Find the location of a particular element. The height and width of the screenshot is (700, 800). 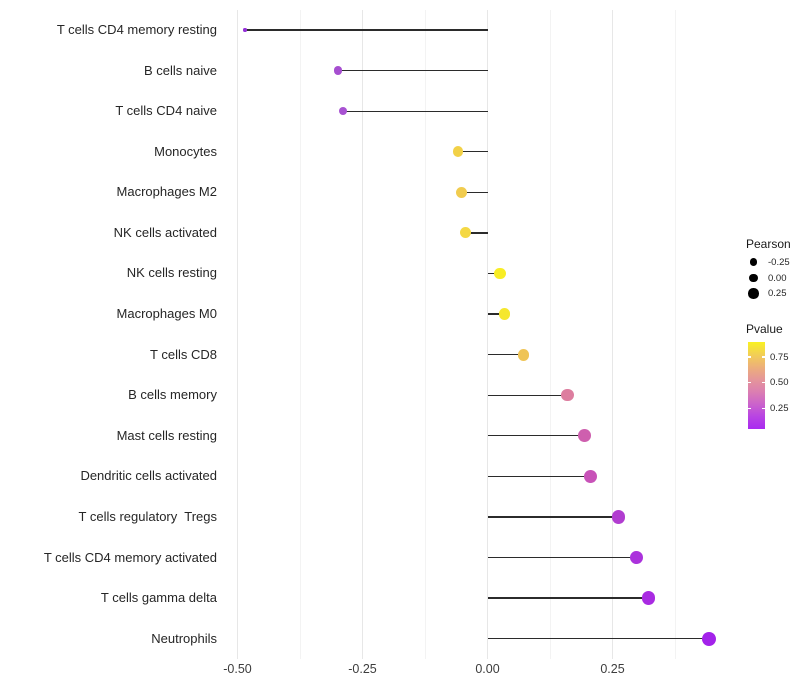

color-legend-title: Pvalue is located at coordinates (764, 329).